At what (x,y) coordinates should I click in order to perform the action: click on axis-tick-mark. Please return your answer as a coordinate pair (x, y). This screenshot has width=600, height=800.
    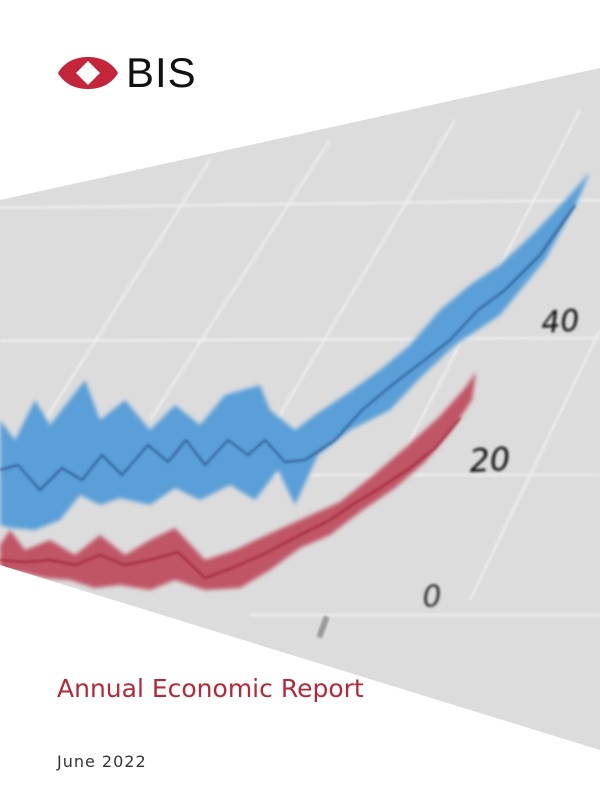
    Looking at the image, I should click on (323, 627).